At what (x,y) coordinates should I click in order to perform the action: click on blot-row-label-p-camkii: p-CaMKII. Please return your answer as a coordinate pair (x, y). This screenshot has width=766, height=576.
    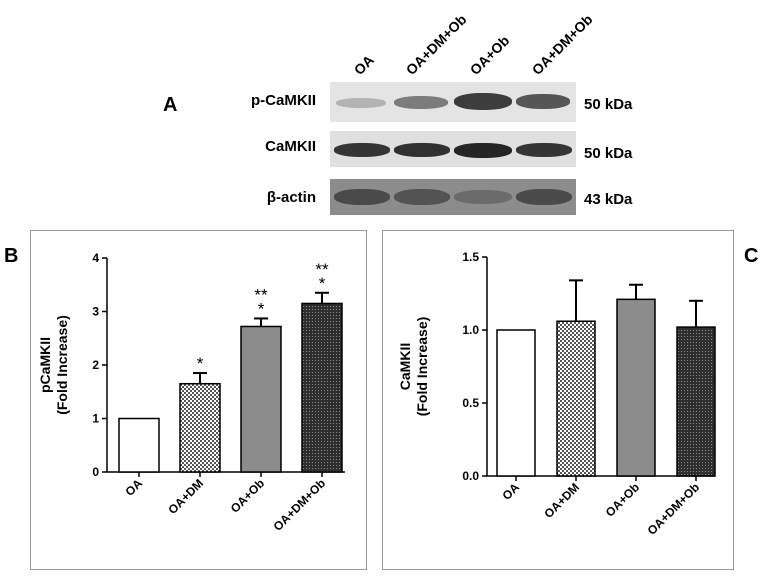
    Looking at the image, I should click on (283, 100).